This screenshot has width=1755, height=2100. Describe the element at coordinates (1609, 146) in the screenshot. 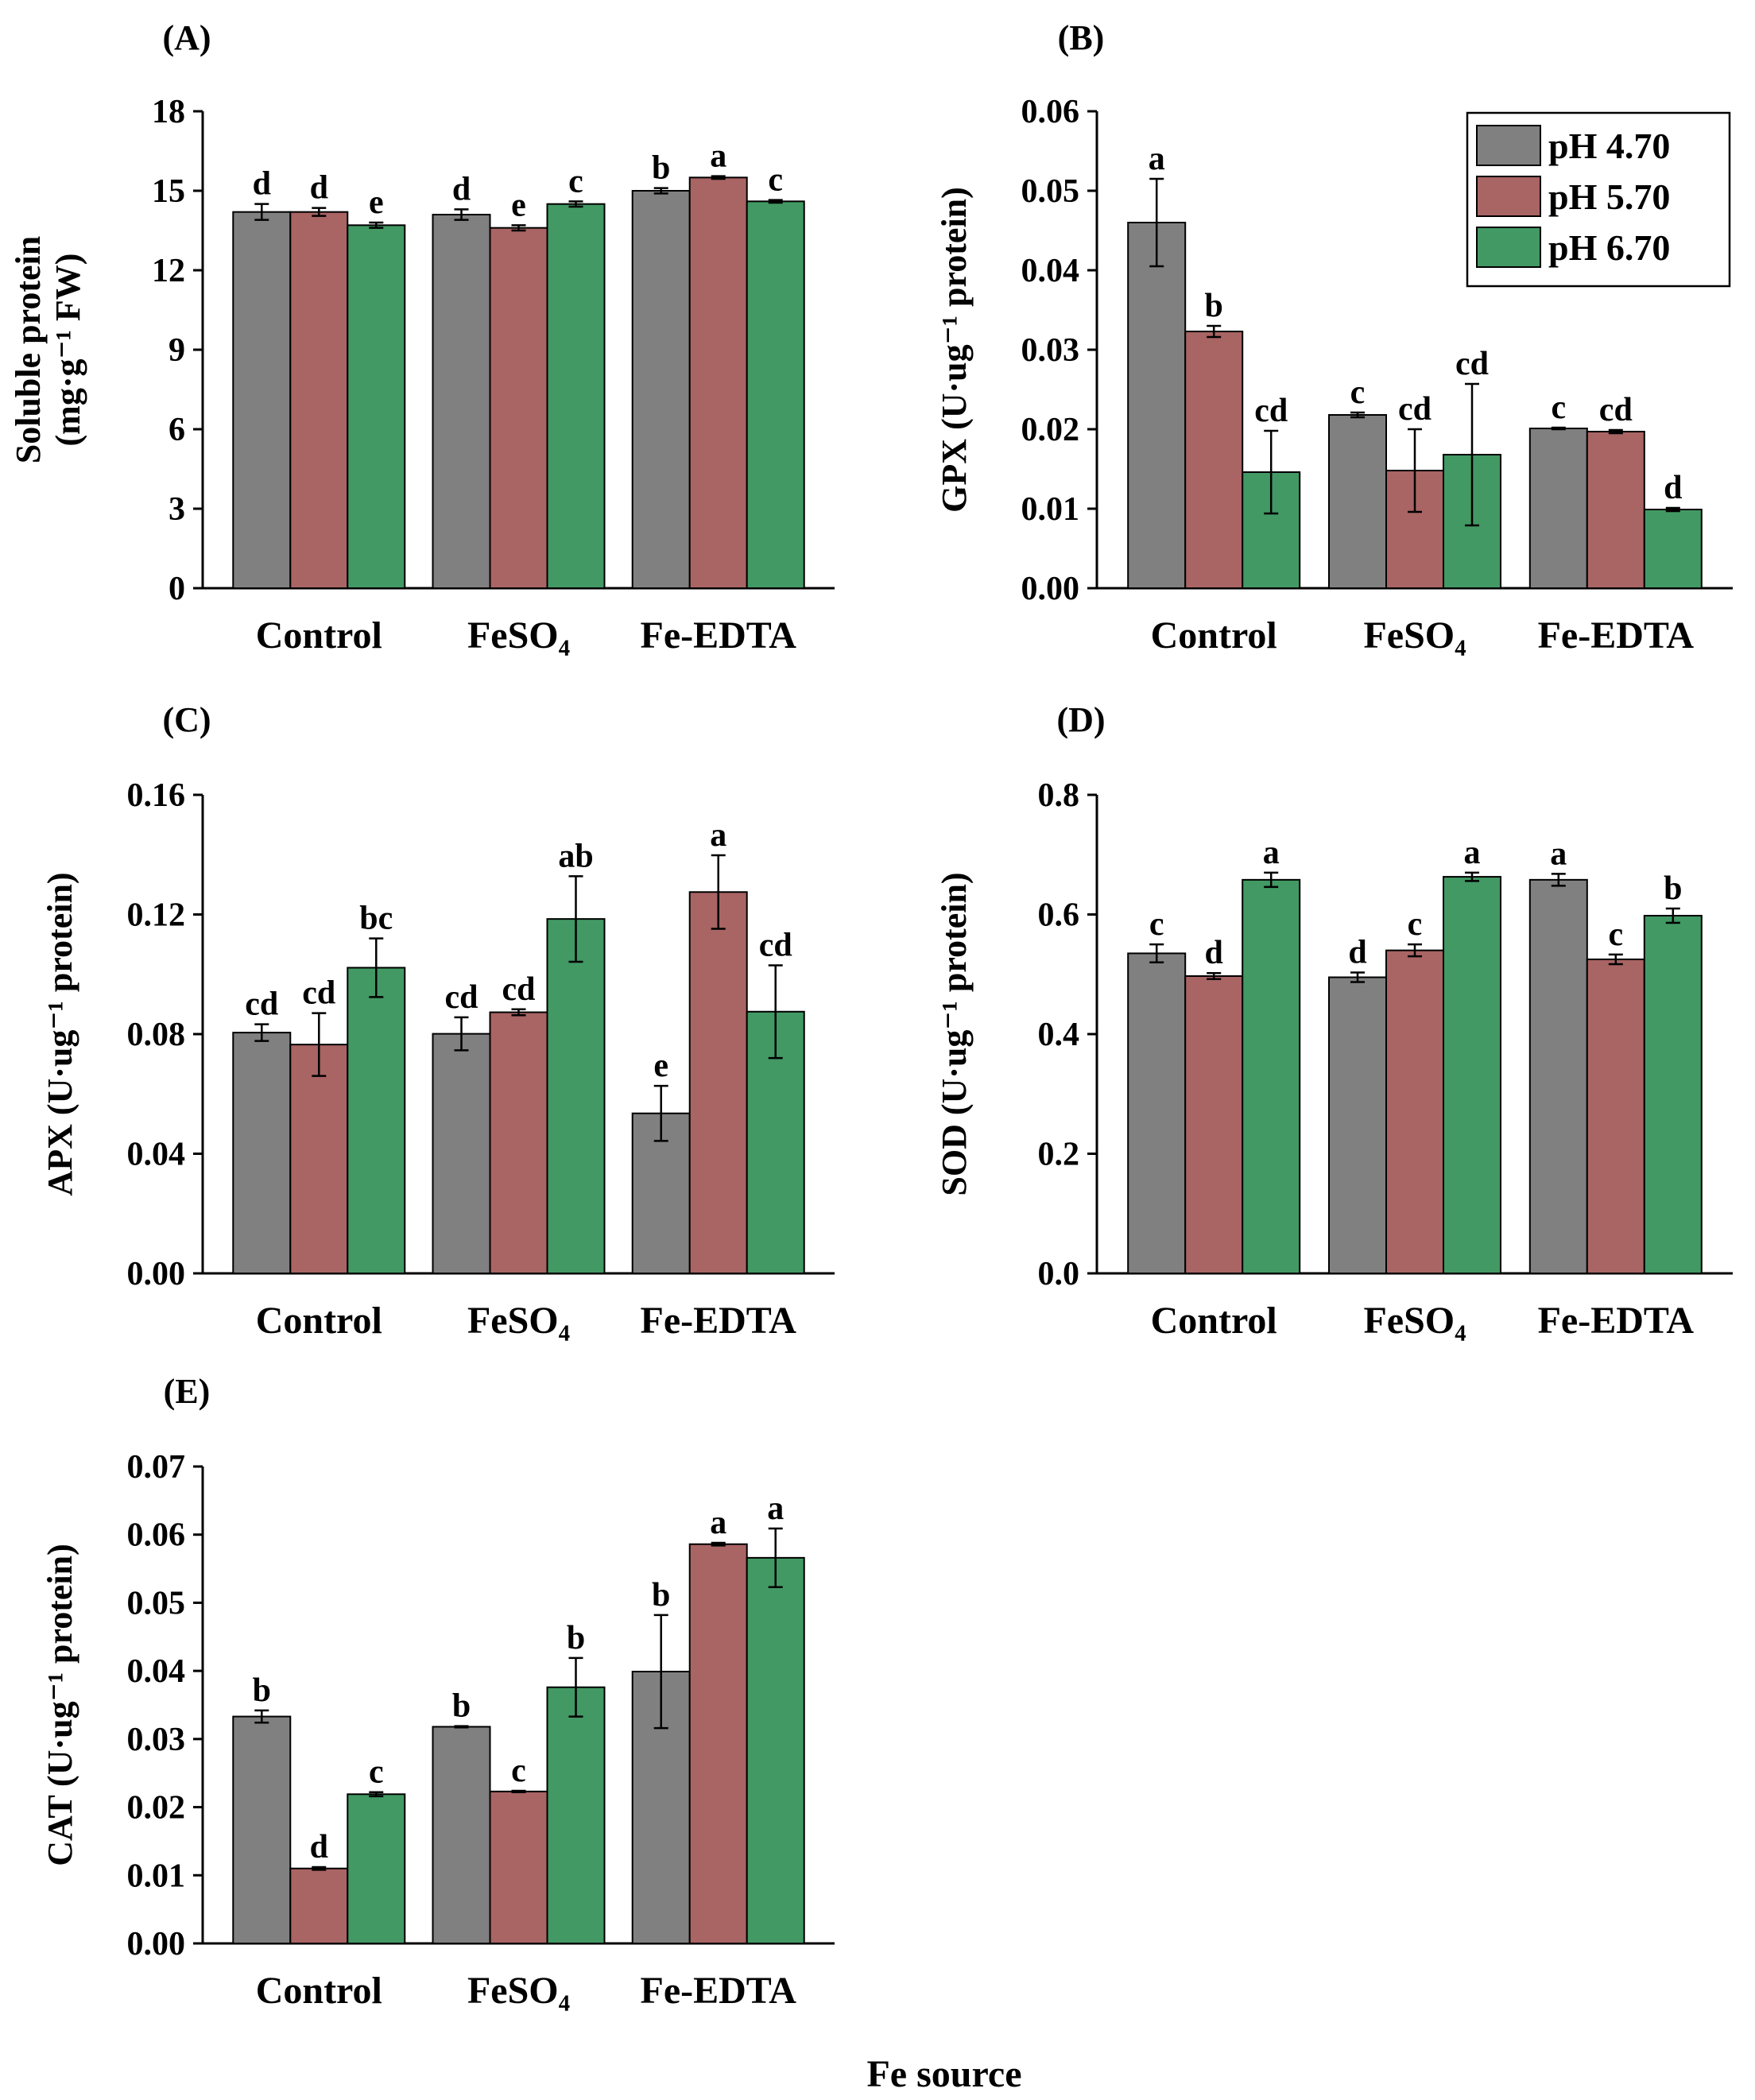

I see `legend-label: pH 4.70` at that location.